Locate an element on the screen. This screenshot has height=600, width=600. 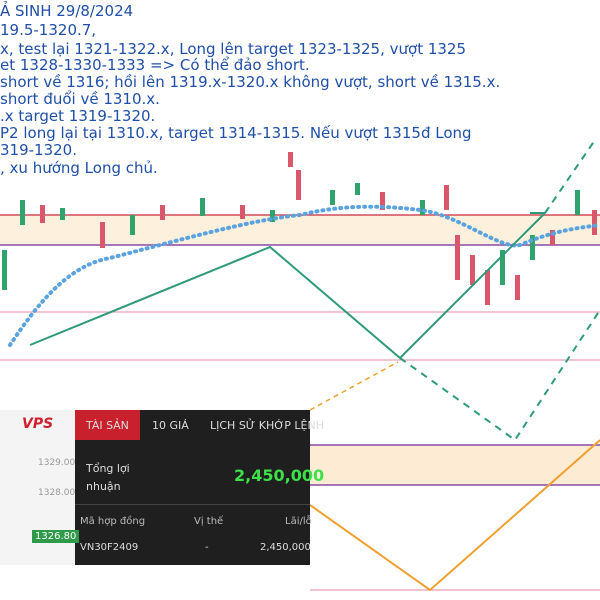
note-line: 19.5-1320.7, is located at coordinates (48, 30).